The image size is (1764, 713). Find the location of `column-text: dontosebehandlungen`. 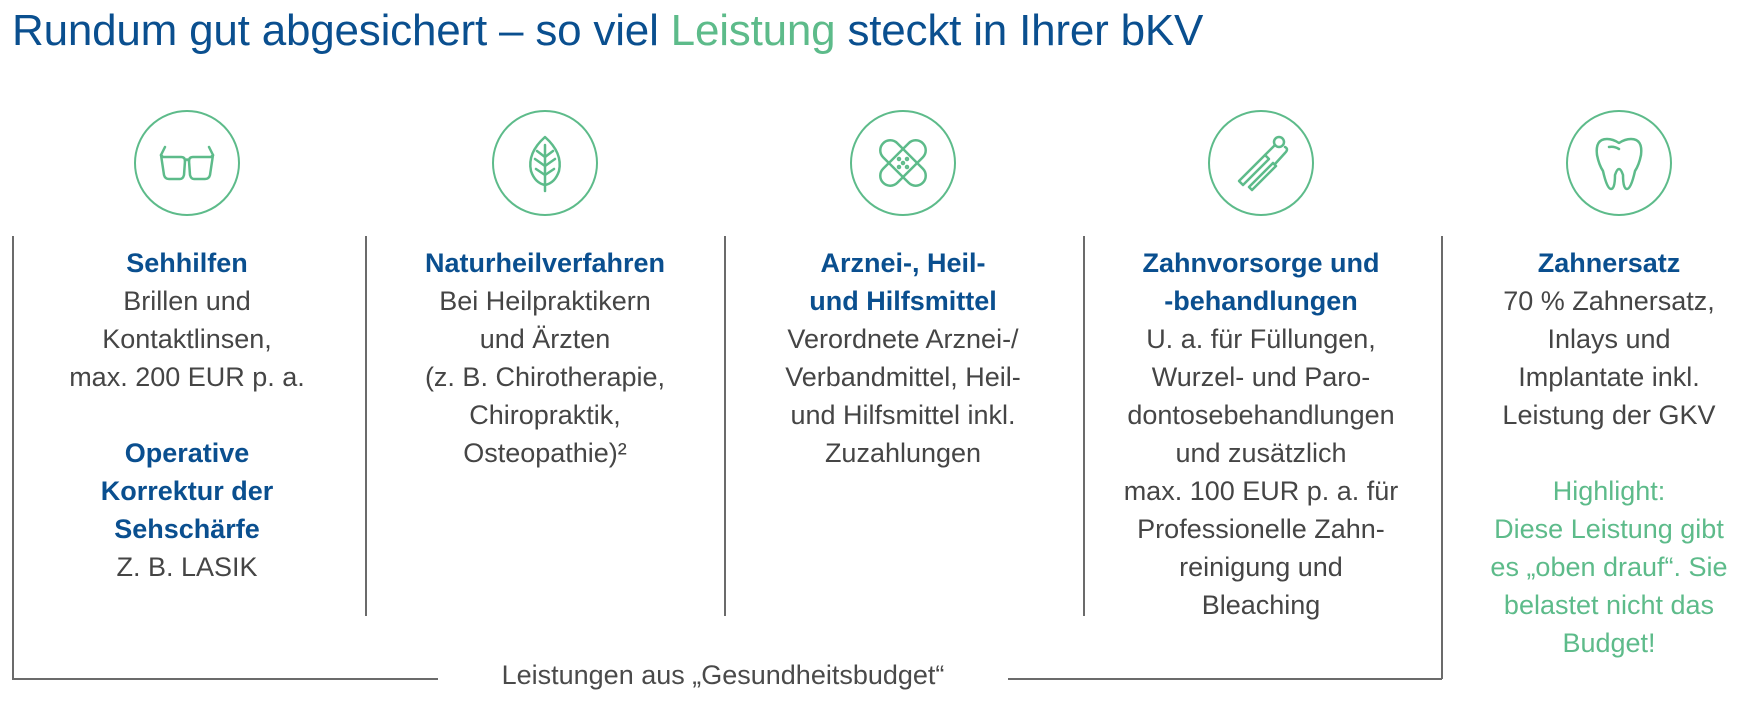

column-text: dontosebehandlungen is located at coordinates (1261, 415).